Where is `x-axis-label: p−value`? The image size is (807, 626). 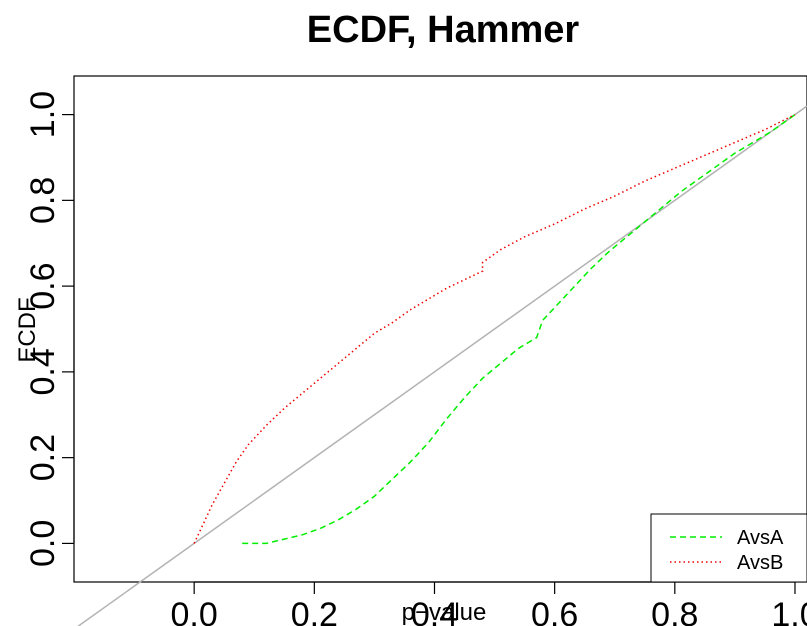
x-axis-label: p−value is located at coordinates (444, 612).